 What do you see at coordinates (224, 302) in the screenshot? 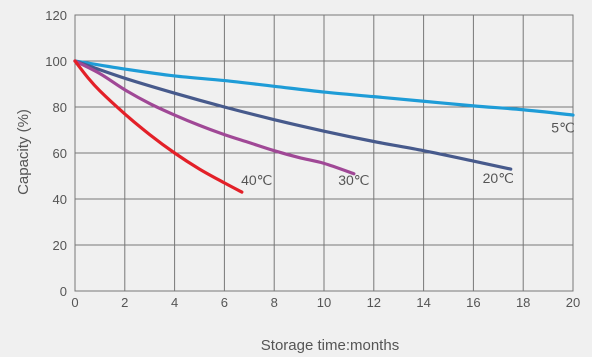
I see `x-tick-label: 6` at bounding box center [224, 302].